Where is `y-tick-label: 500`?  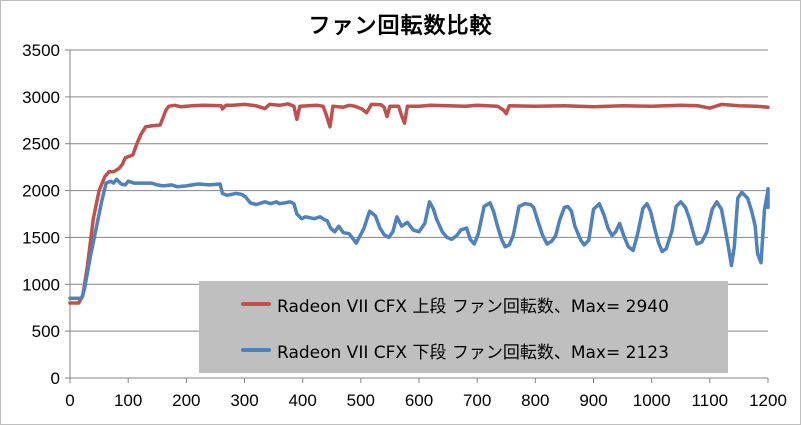
y-tick-label: 500 is located at coordinates (46, 331).